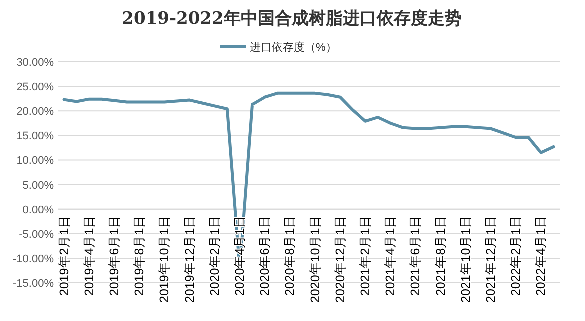 This screenshot has width=585, height=321. Describe the element at coordinates (290, 255) in the screenshot. I see `x-tick-label: 2020年8月1日` at that location.